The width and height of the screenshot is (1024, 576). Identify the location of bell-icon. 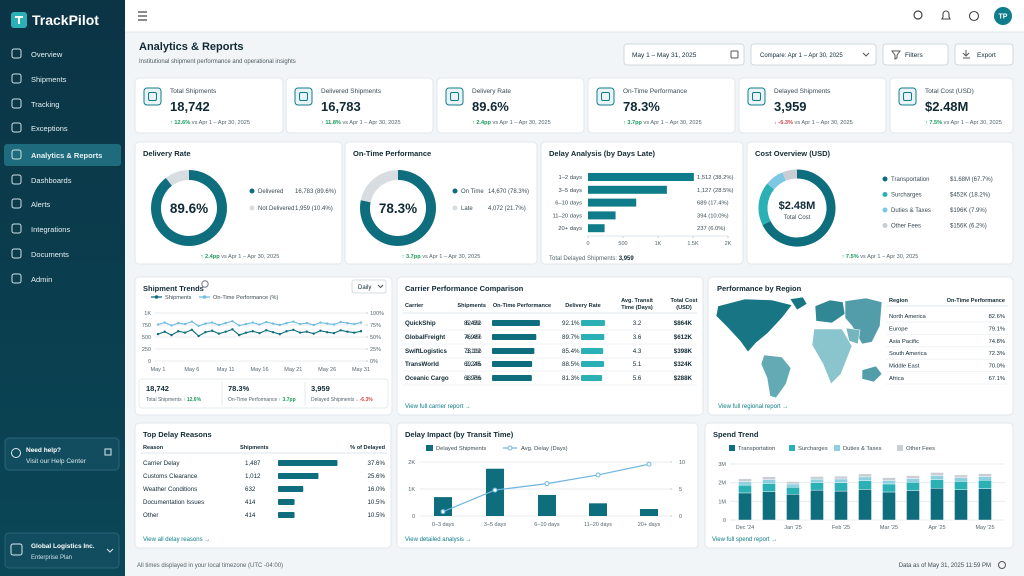
(946, 15).